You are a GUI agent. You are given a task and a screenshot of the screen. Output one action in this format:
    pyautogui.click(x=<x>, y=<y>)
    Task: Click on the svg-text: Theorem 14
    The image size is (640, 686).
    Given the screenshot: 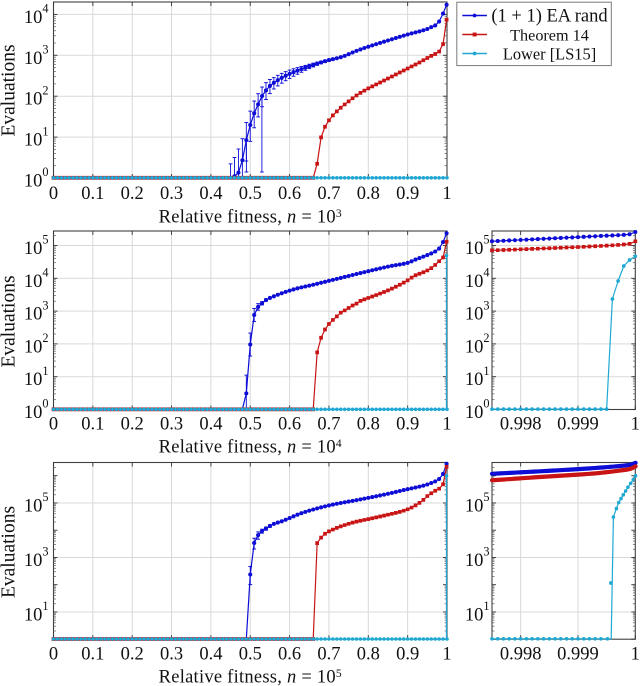 What is the action you would take?
    pyautogui.click(x=549, y=35)
    